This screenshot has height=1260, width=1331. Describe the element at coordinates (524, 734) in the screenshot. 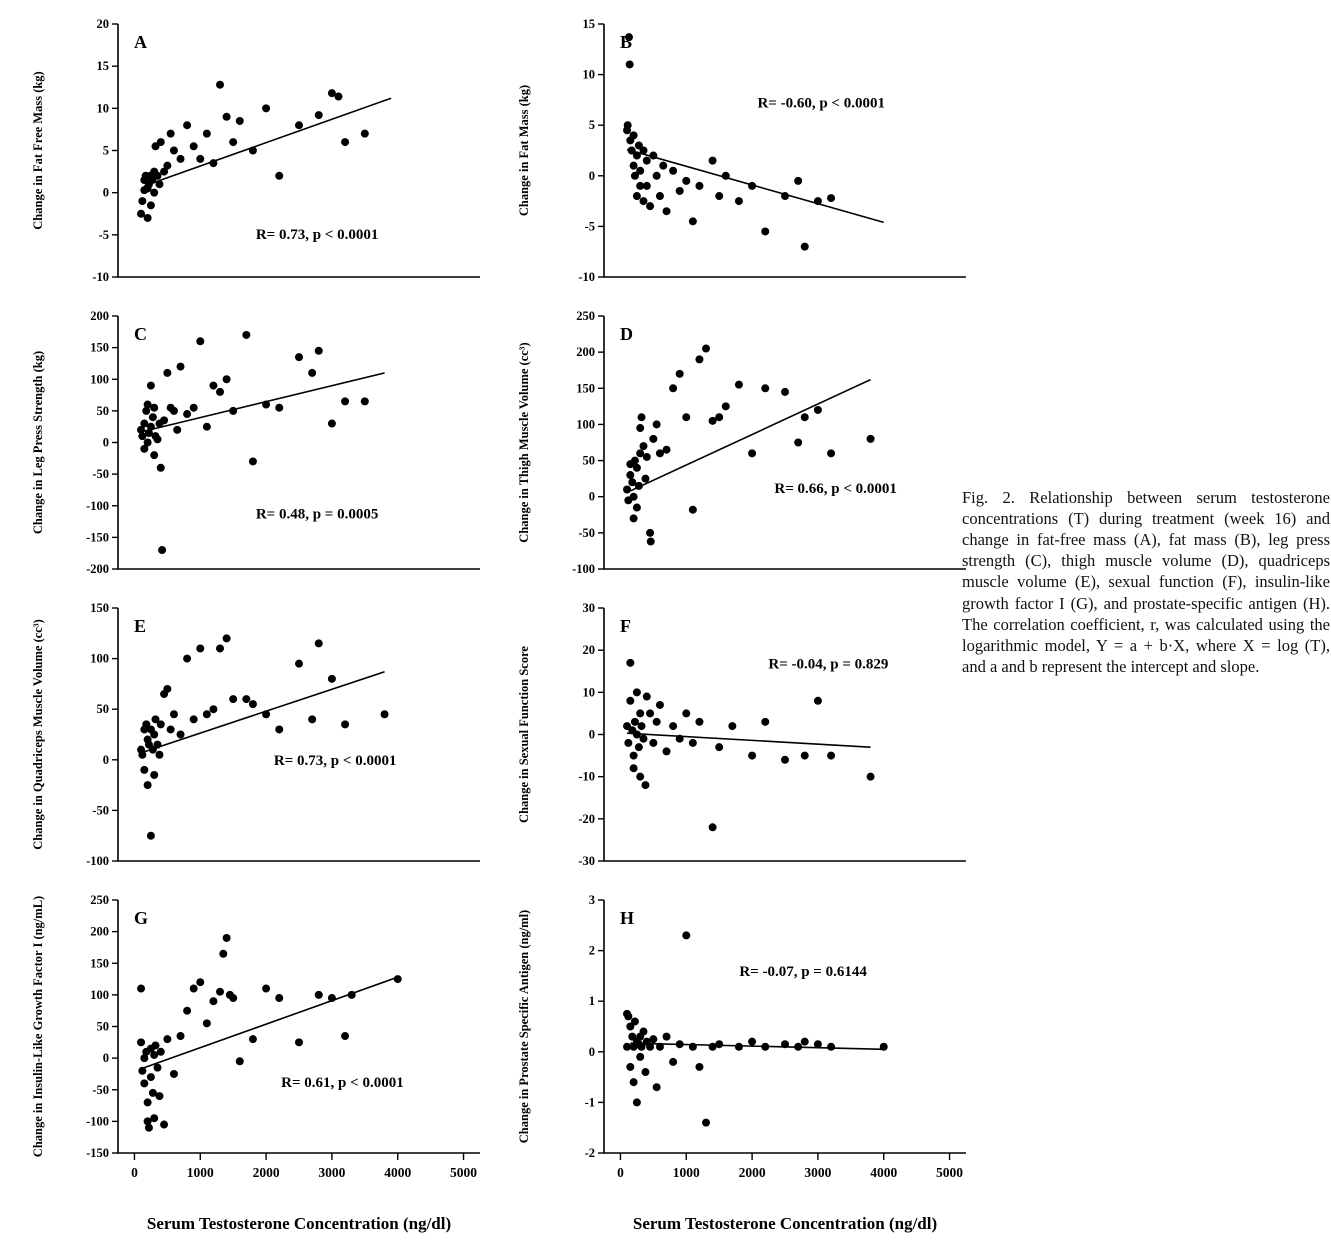

I see `y-axis-label: Change in Sexual Function Score` at that location.